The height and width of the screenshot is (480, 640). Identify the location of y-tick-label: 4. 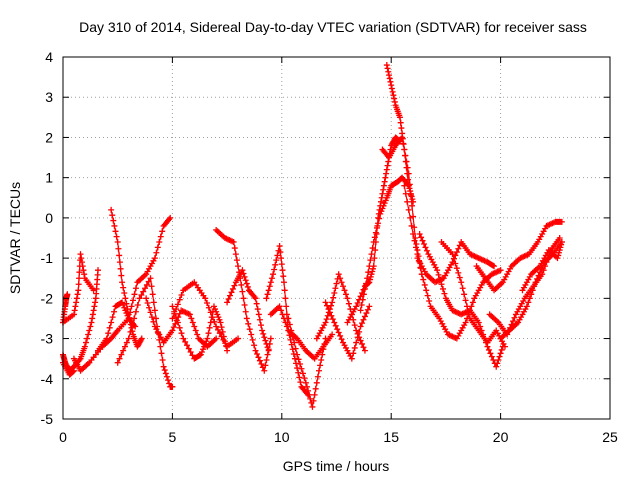
(49, 57).